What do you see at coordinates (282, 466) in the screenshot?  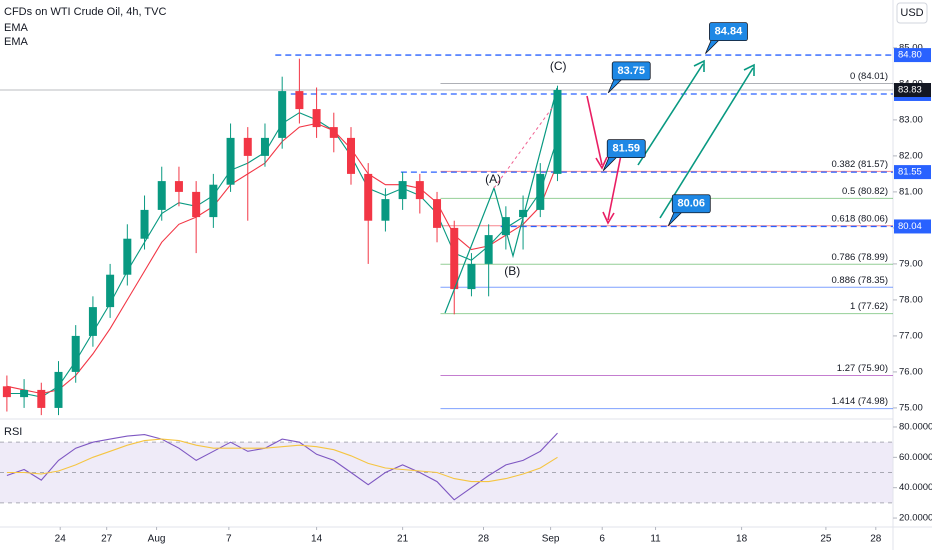 I see `series-line` at bounding box center [282, 466].